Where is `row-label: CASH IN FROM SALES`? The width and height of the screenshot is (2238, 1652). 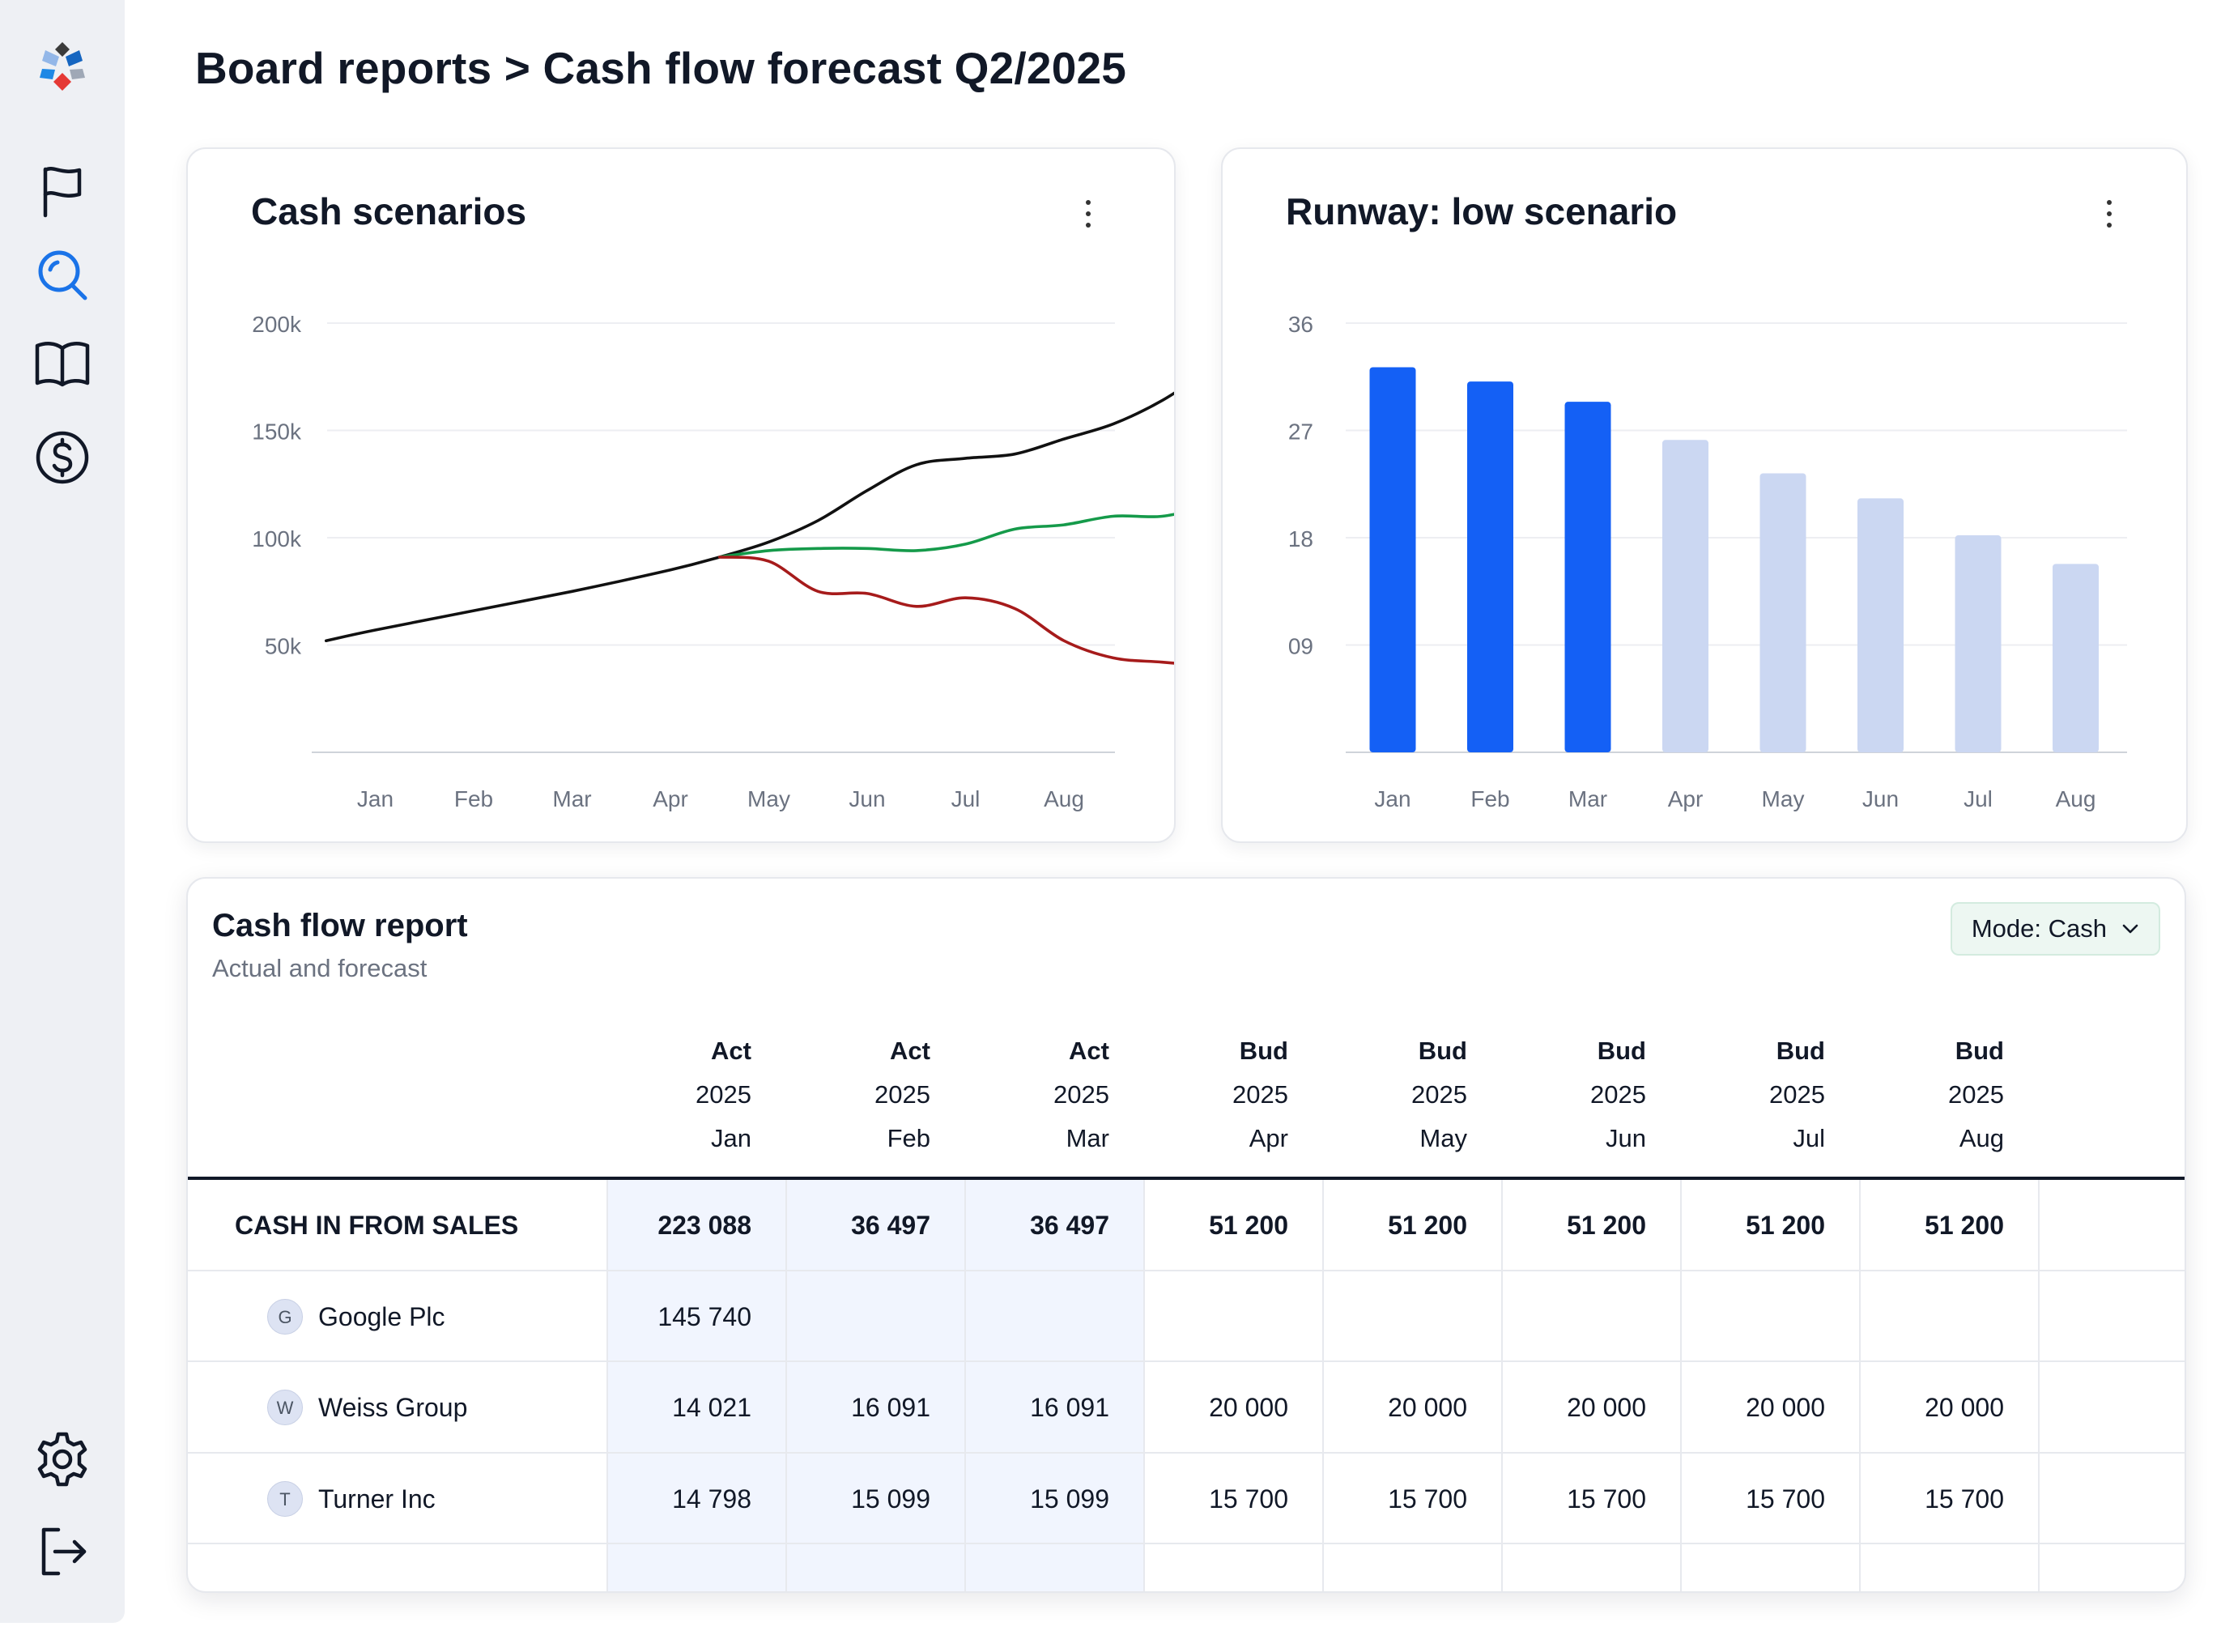 row-label: CASH IN FROM SALES is located at coordinates (377, 1226).